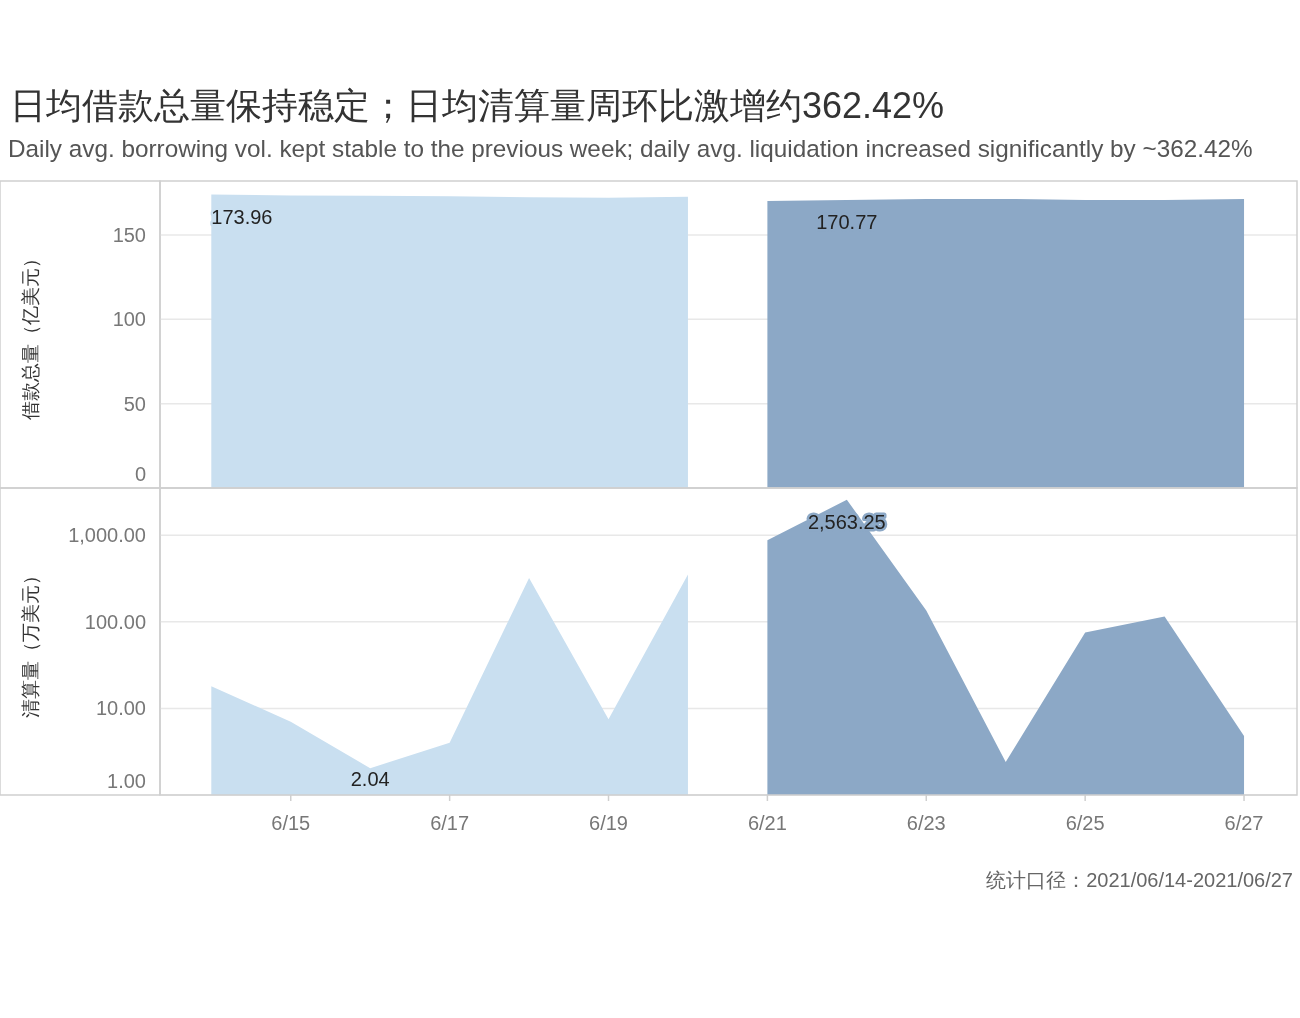 This screenshot has width=1300, height=1018. What do you see at coordinates (129, 234) in the screenshot?
I see `y-tick-label: 150` at bounding box center [129, 234].